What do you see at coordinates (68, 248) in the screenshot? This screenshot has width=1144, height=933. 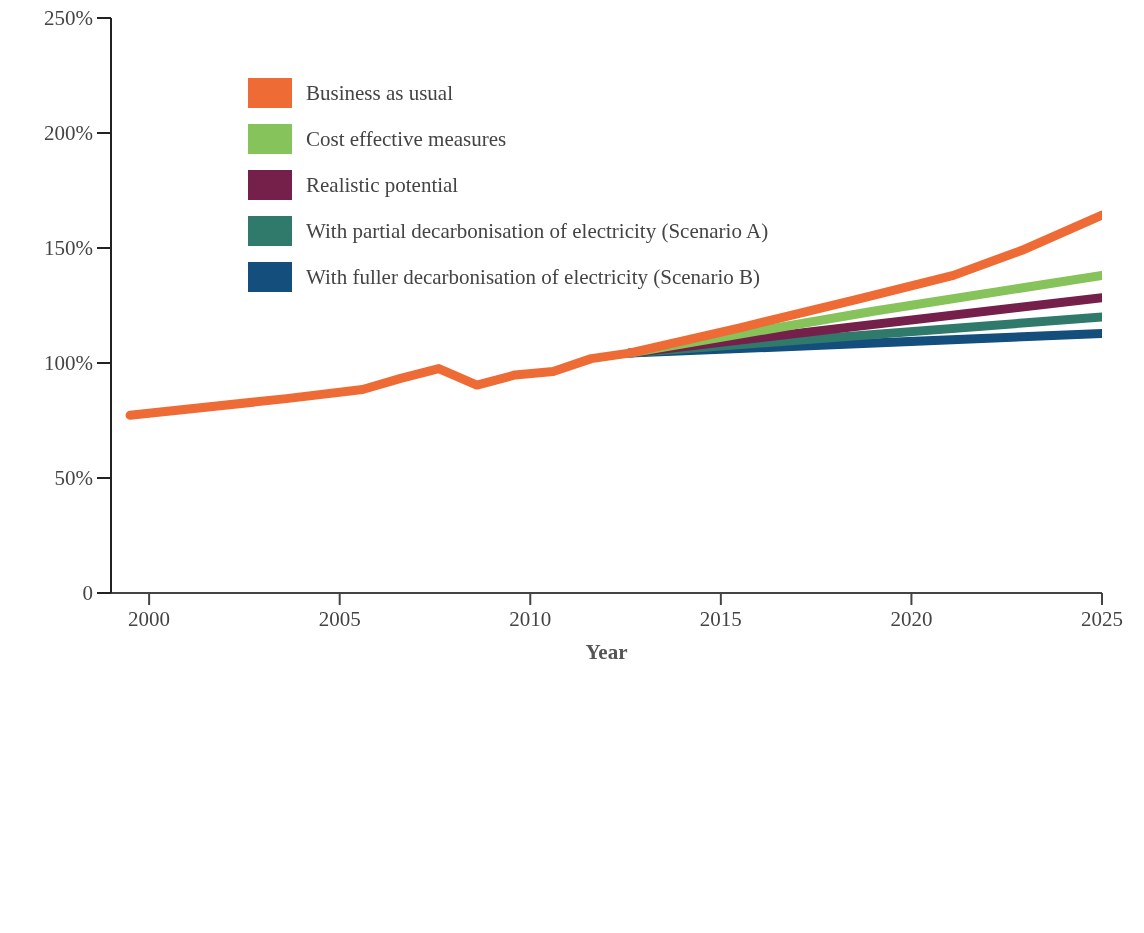 I see `y-tick-label: 150%` at bounding box center [68, 248].